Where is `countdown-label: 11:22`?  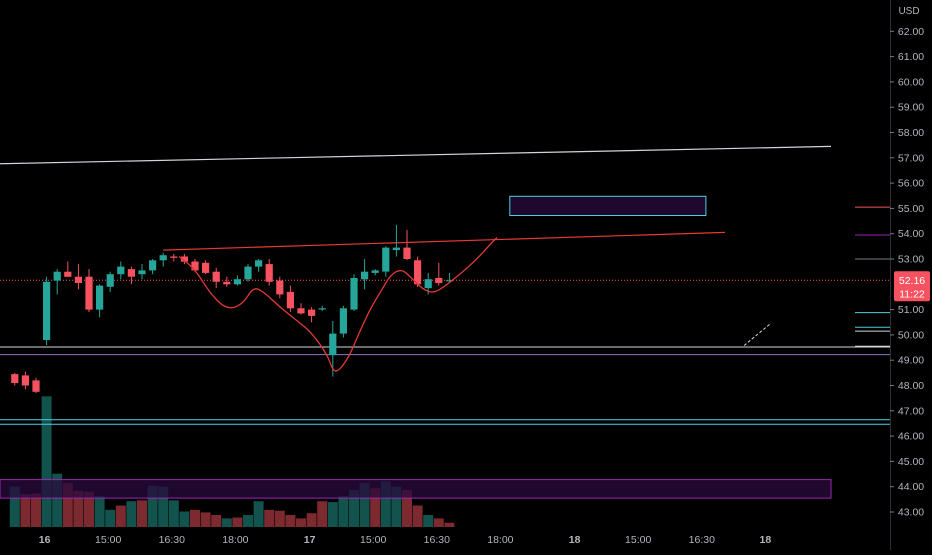
countdown-label: 11:22 is located at coordinates (912, 294).